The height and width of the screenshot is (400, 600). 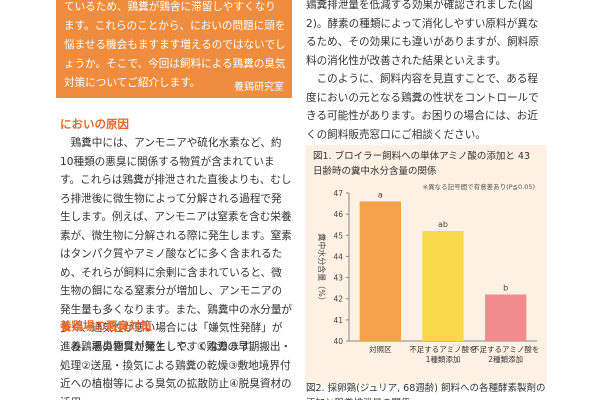 I want to click on y-tick-label: 42, so click(x=338, y=299).